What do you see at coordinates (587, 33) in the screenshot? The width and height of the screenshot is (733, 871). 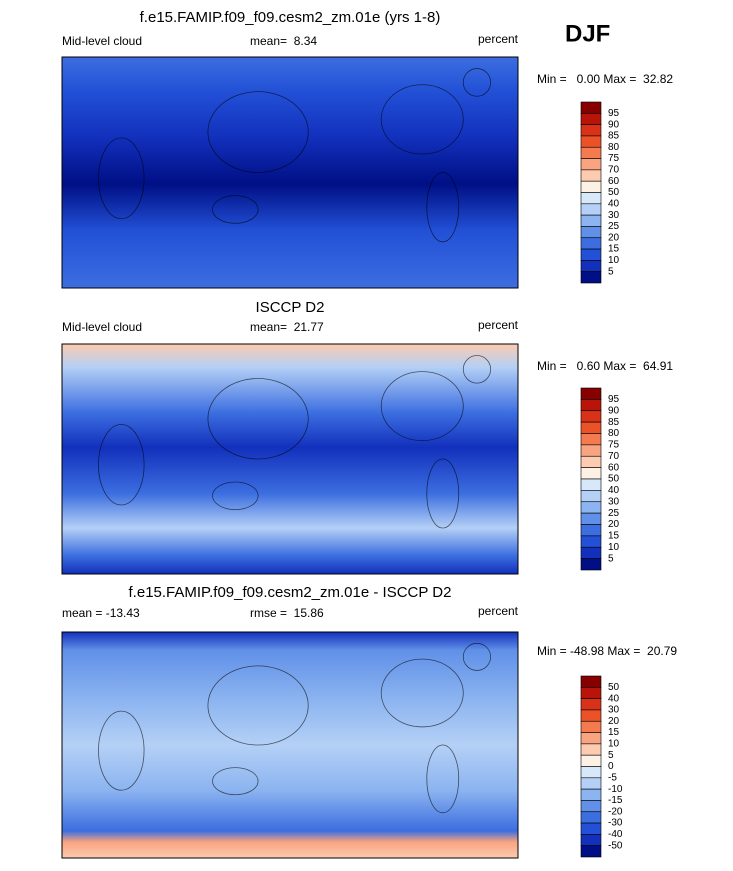 I see `season-label: DJF` at bounding box center [587, 33].